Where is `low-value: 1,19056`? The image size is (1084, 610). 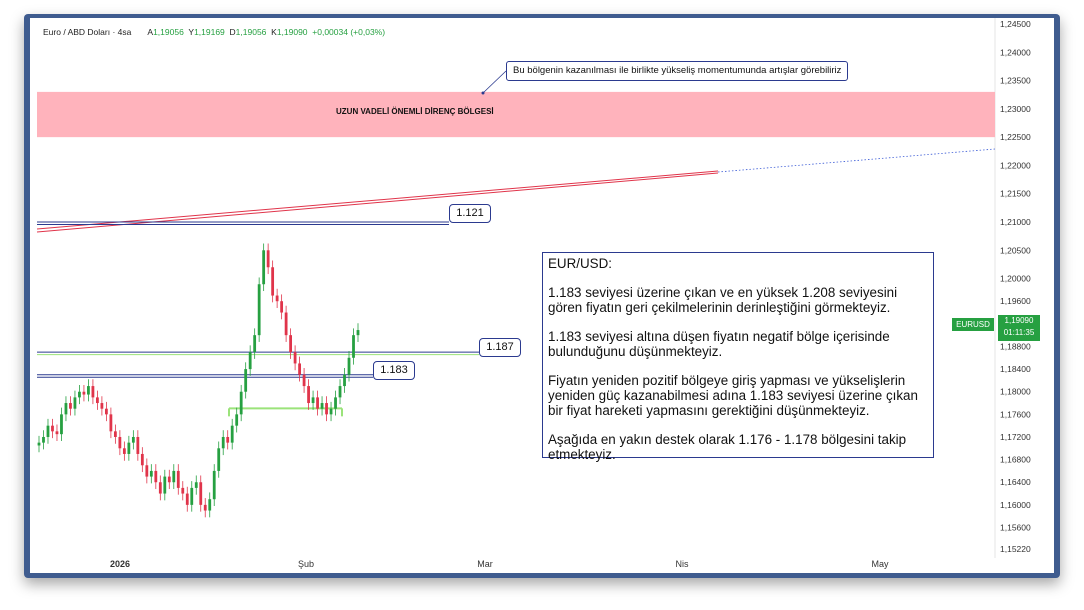 low-value: 1,19056 is located at coordinates (251, 32).